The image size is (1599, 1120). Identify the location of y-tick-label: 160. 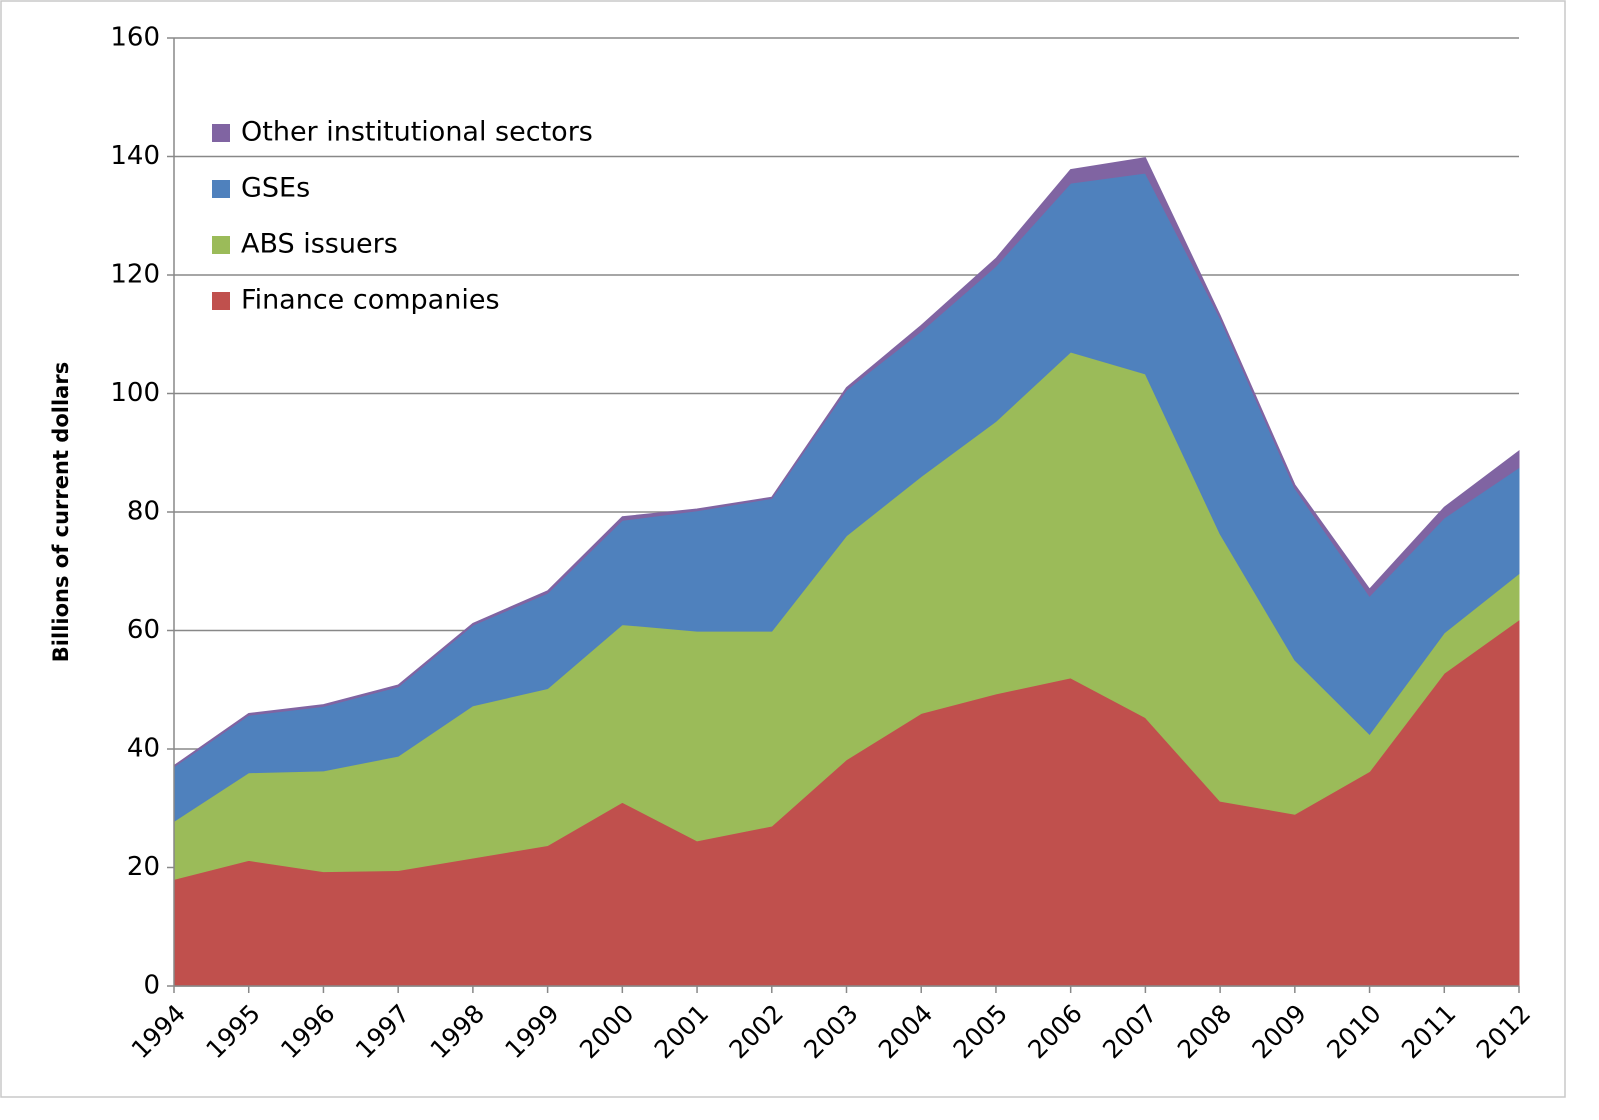
(135, 38).